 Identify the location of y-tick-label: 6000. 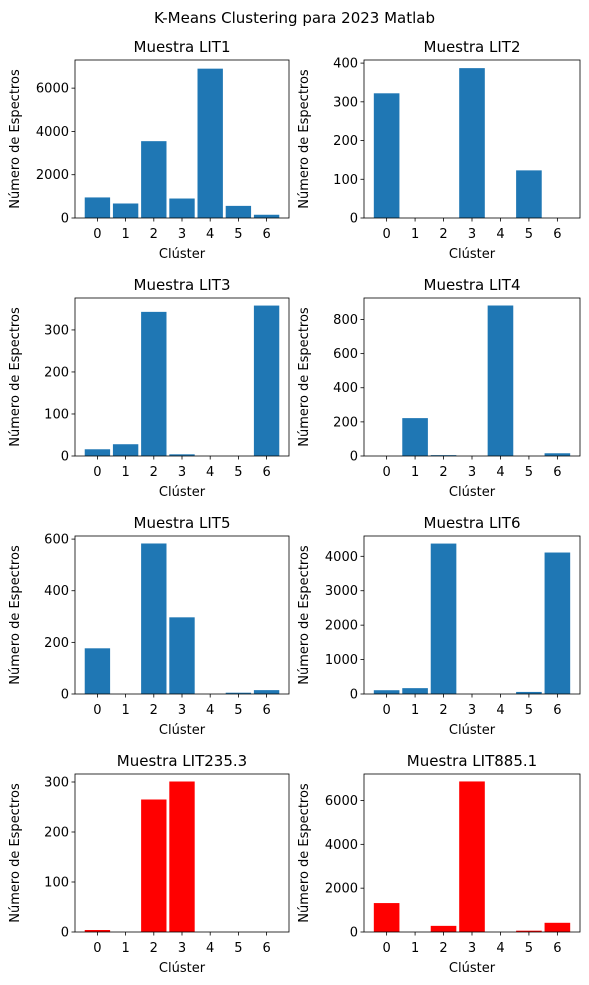
(52, 89).